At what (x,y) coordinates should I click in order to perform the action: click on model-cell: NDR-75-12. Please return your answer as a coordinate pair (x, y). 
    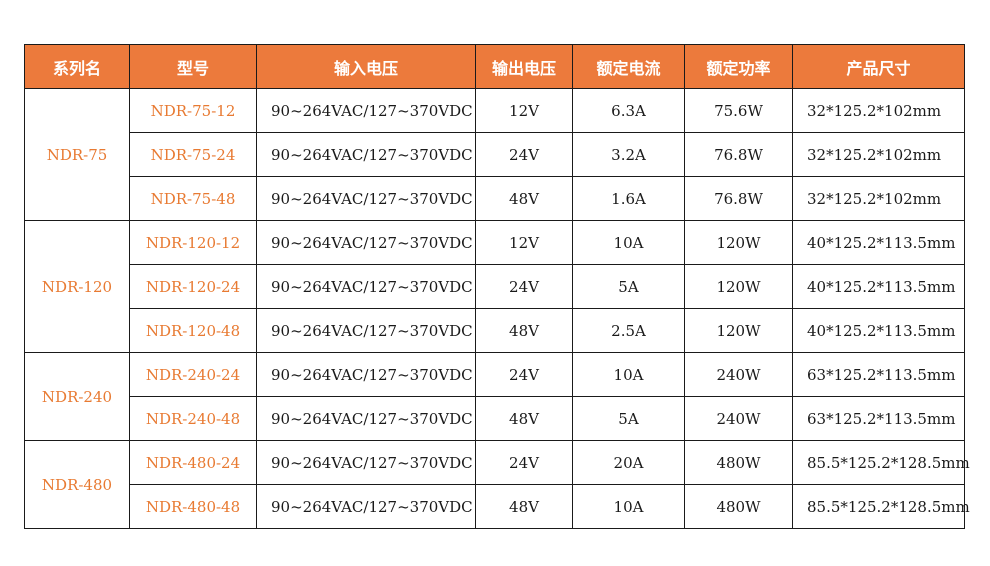
    Looking at the image, I should click on (193, 110).